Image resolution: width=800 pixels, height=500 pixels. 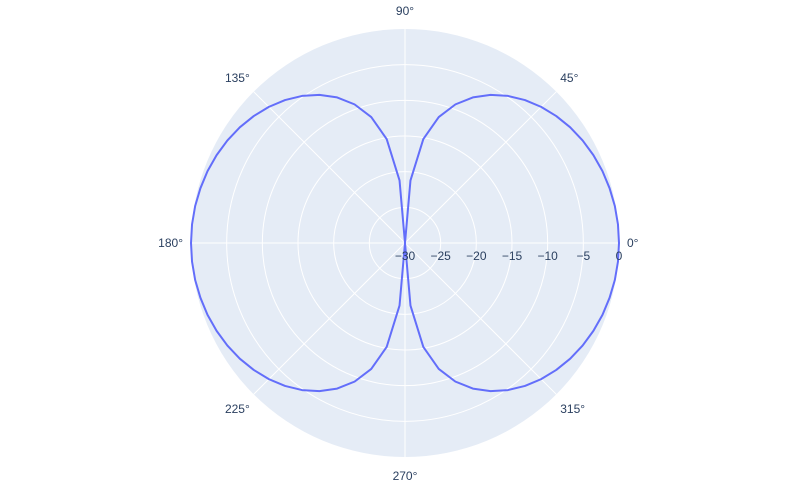 I want to click on radial-tick-label: −20, so click(x=476, y=256).